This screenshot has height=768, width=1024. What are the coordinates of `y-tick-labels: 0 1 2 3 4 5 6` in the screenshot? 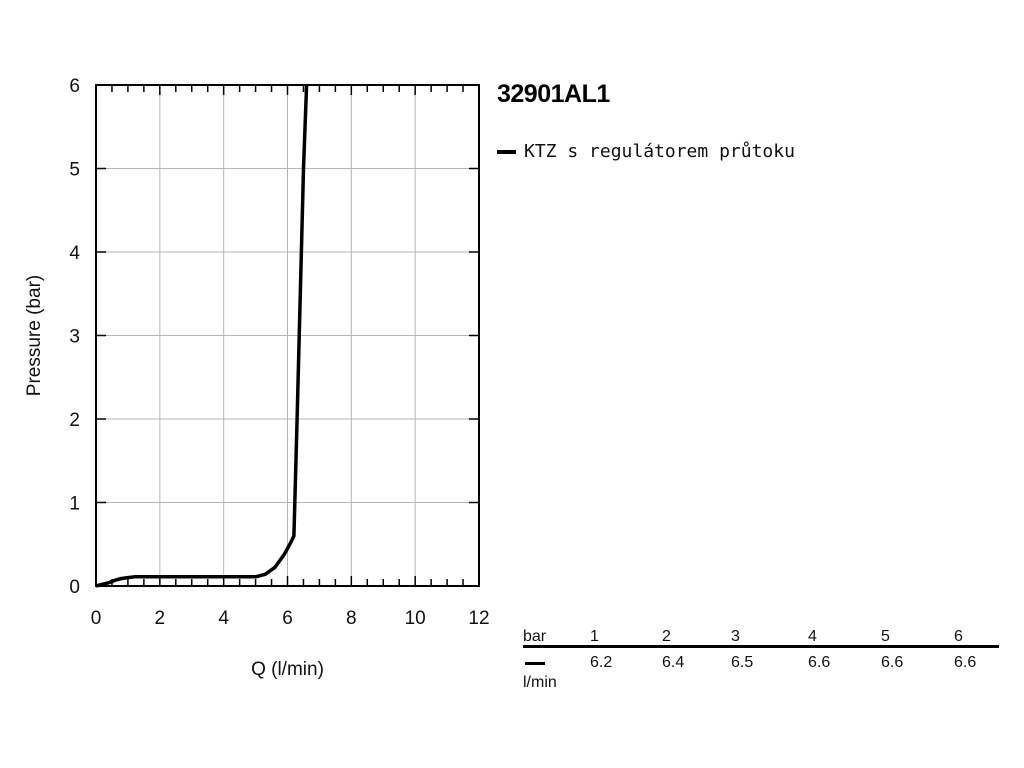 It's located at (74, 337).